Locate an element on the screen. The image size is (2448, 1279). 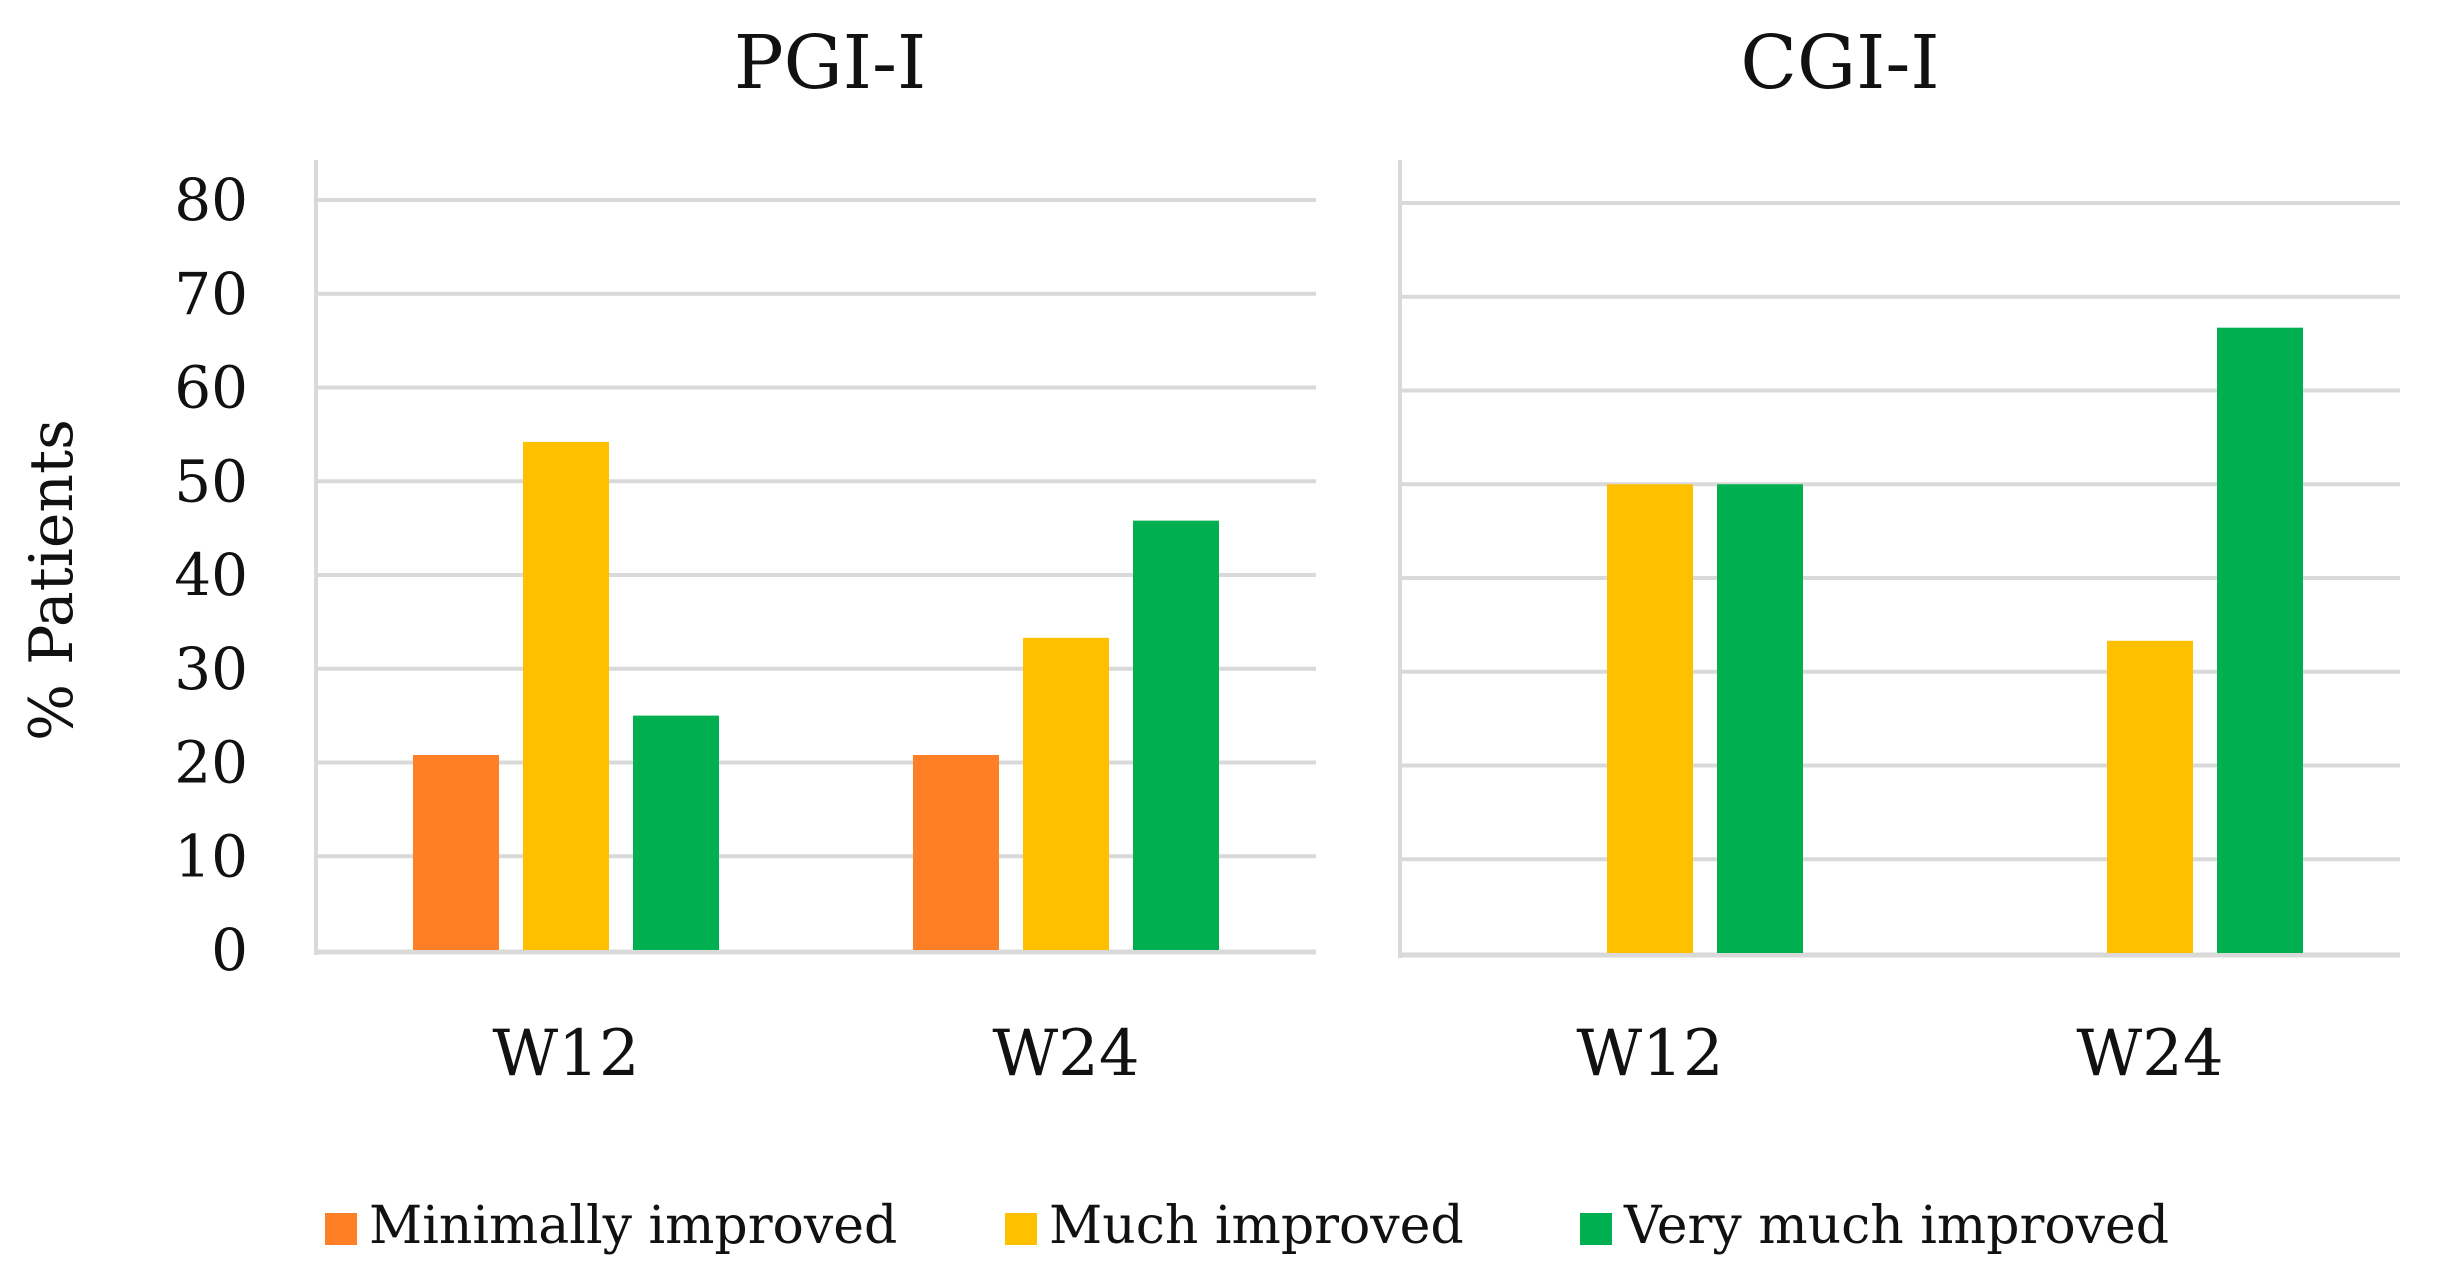
y-axis-label: % Patients is located at coordinates (52, 580).